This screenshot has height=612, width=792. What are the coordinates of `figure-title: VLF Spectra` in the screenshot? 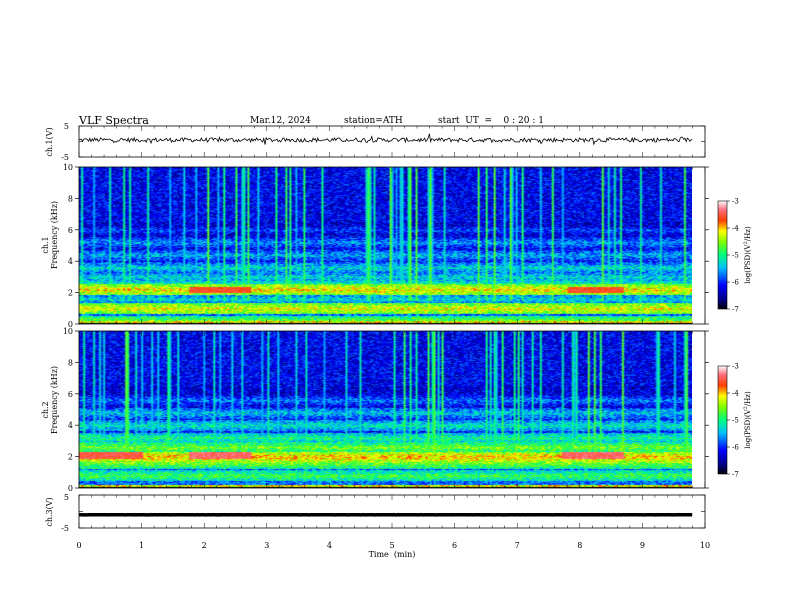 It's located at (113, 120).